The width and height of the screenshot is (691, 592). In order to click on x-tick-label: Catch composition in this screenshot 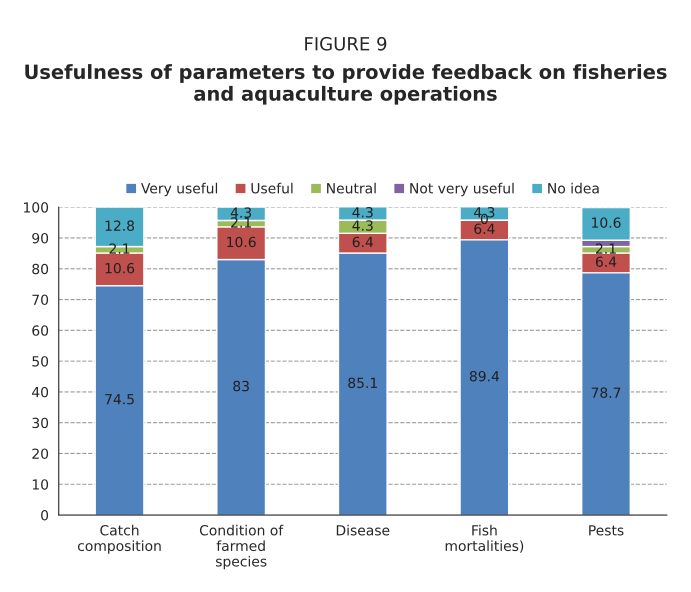, I will do `click(119, 539)`.